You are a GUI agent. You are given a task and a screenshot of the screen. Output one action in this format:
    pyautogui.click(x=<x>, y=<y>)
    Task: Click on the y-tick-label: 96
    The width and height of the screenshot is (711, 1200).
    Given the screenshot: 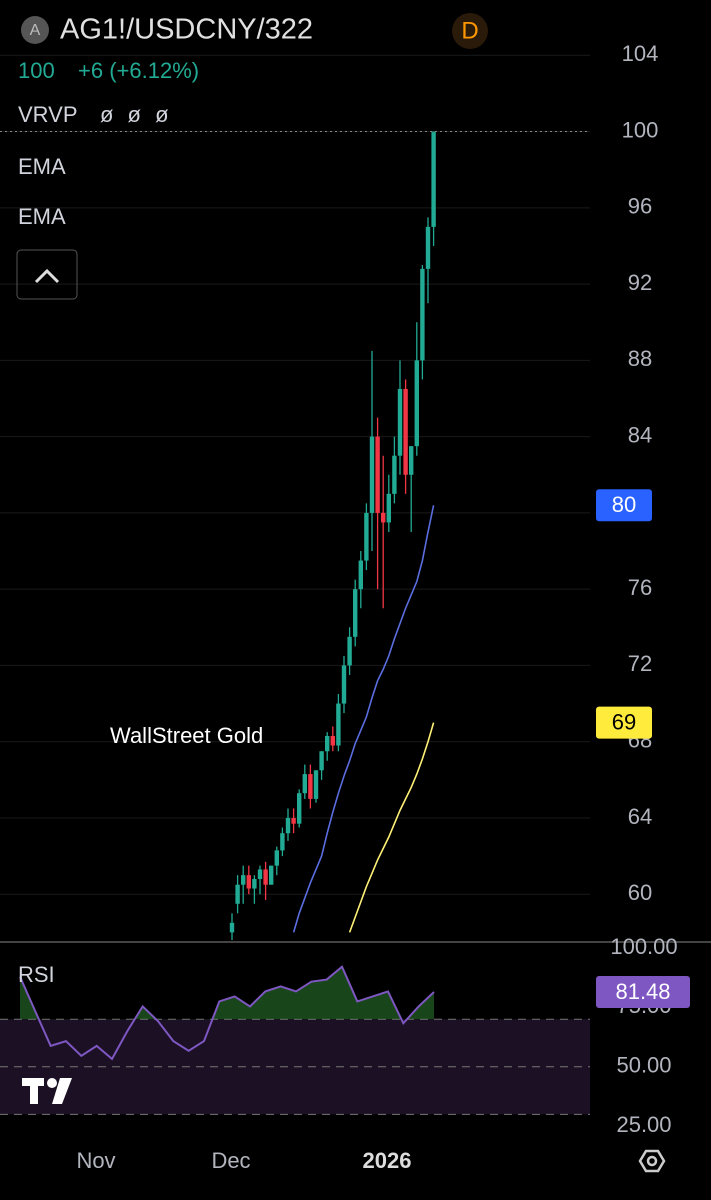 What is the action you would take?
    pyautogui.click(x=640, y=206)
    